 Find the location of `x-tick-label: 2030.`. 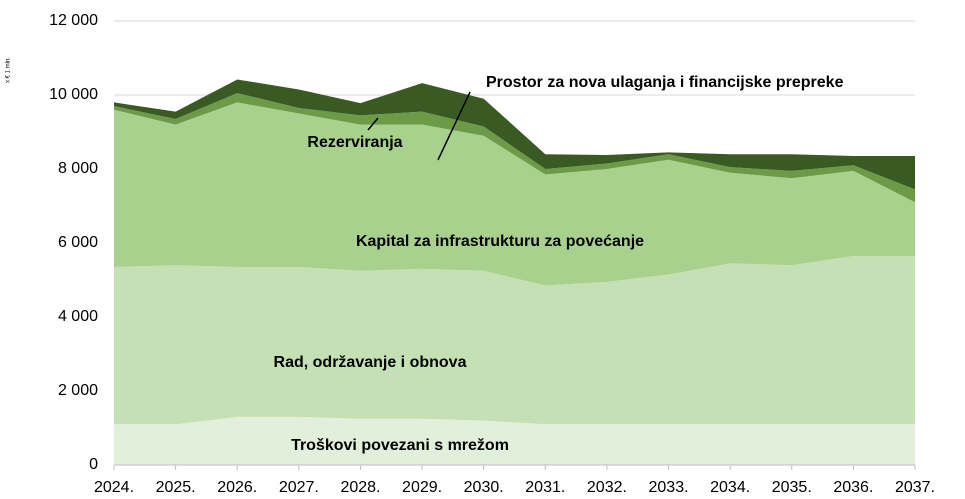

x-tick-label: 2030. is located at coordinates (484, 487).